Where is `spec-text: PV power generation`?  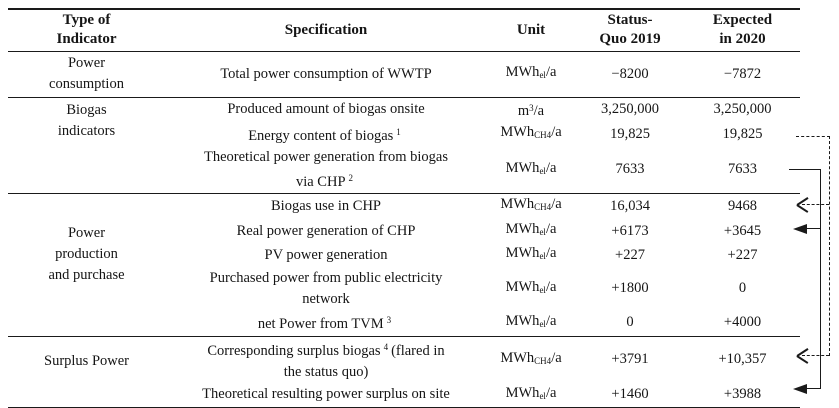
spec-text: PV power generation is located at coordinates (326, 254).